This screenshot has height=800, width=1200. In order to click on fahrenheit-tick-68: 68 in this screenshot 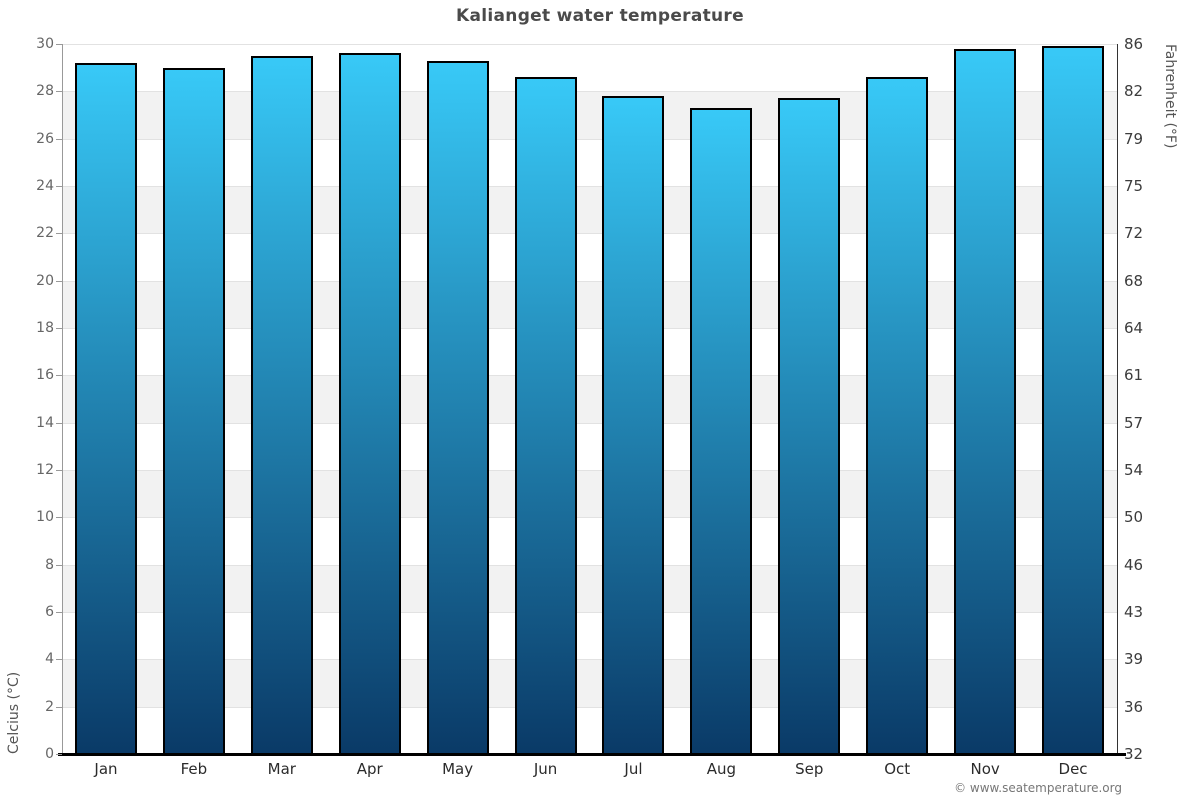, I will do `click(1134, 280)`.